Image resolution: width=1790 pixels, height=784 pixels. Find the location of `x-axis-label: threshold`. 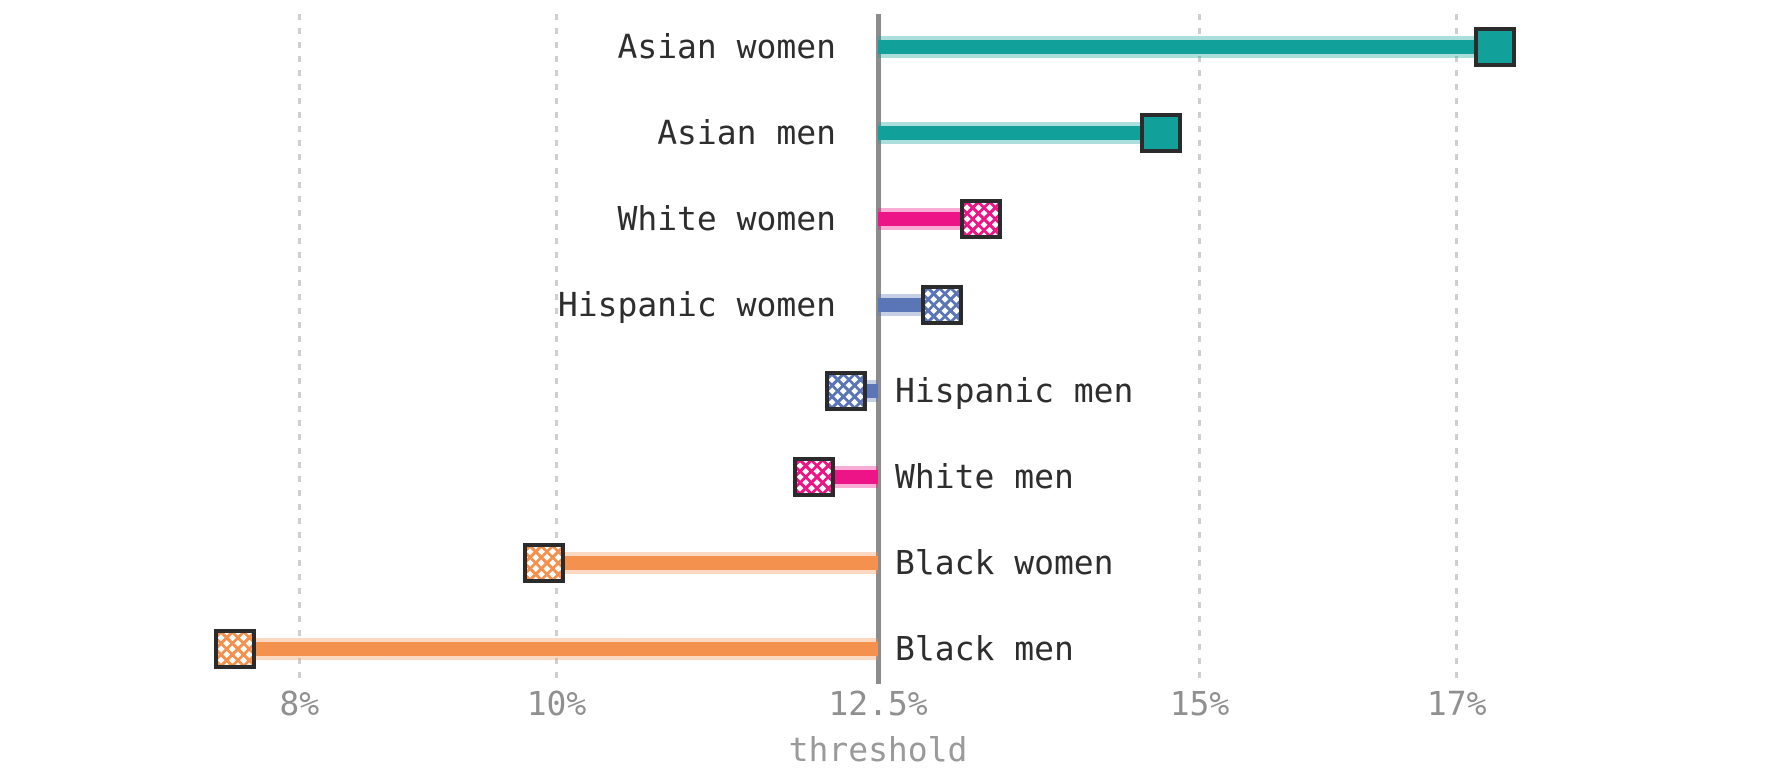

x-axis-label: threshold is located at coordinates (878, 749).